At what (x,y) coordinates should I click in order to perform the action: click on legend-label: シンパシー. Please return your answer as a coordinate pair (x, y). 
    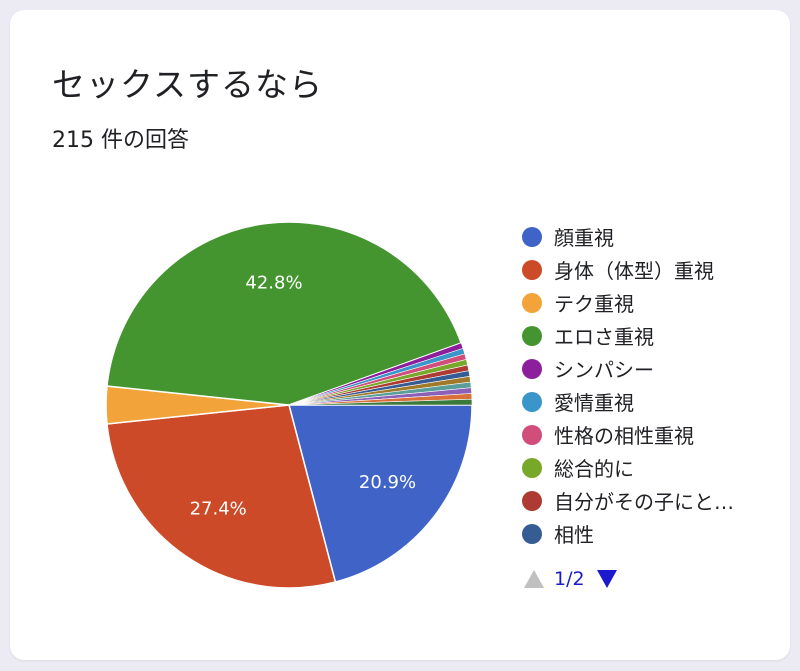
    Looking at the image, I should click on (604, 370).